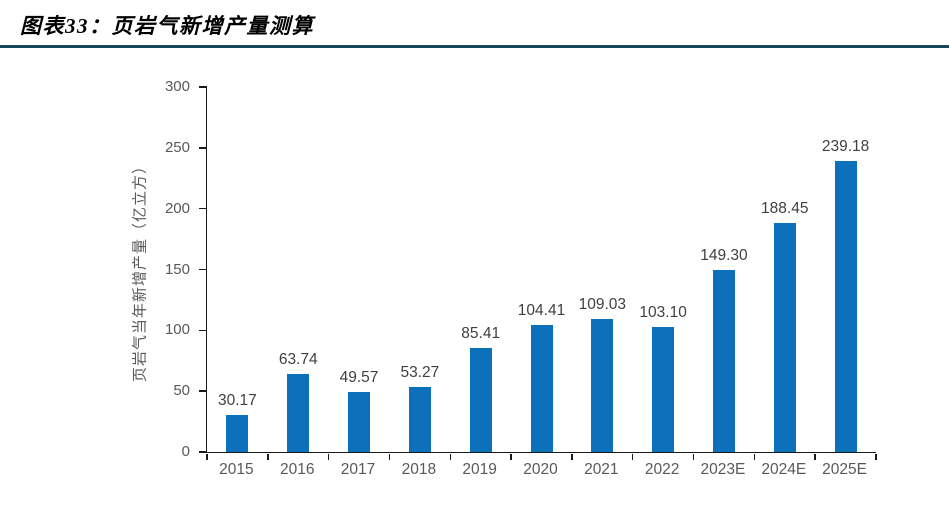 The height and width of the screenshot is (515, 949). Describe the element at coordinates (177, 86) in the screenshot. I see `y-tick-label: 300` at that location.